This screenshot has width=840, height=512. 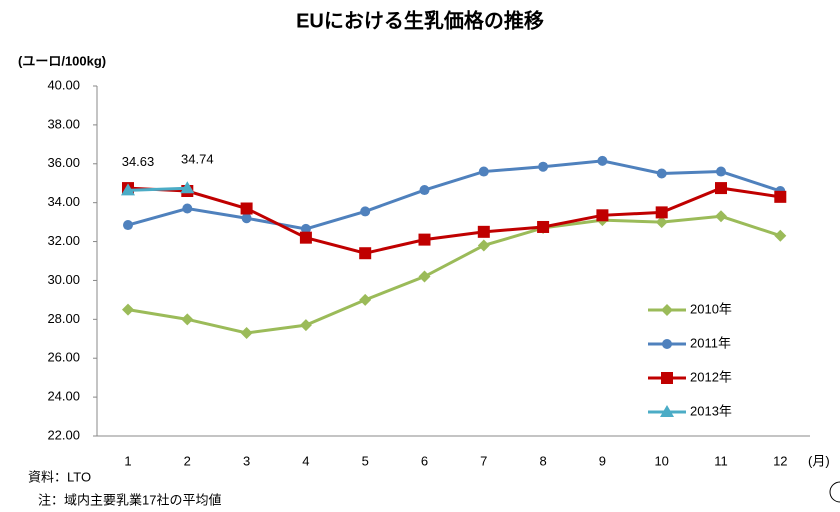 What do you see at coordinates (305, 460) in the screenshot?
I see `x-tick-label: 4` at bounding box center [305, 460].